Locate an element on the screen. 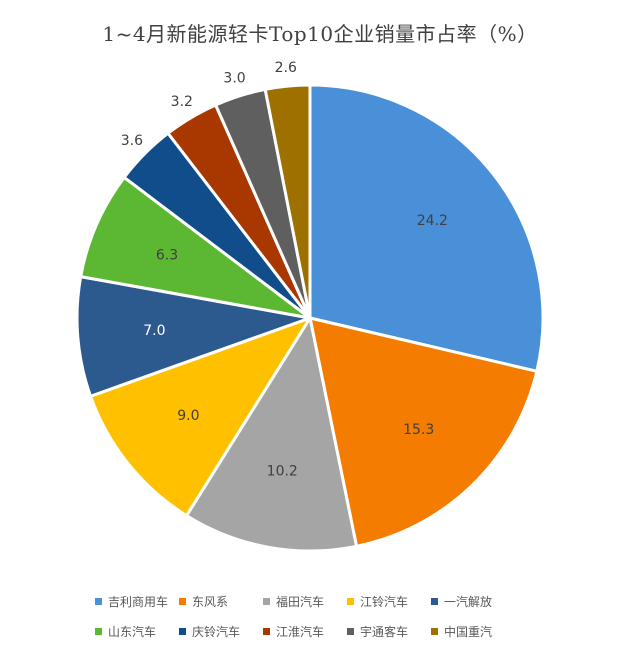  legend-item: 江铃汽车 is located at coordinates (389, 601).